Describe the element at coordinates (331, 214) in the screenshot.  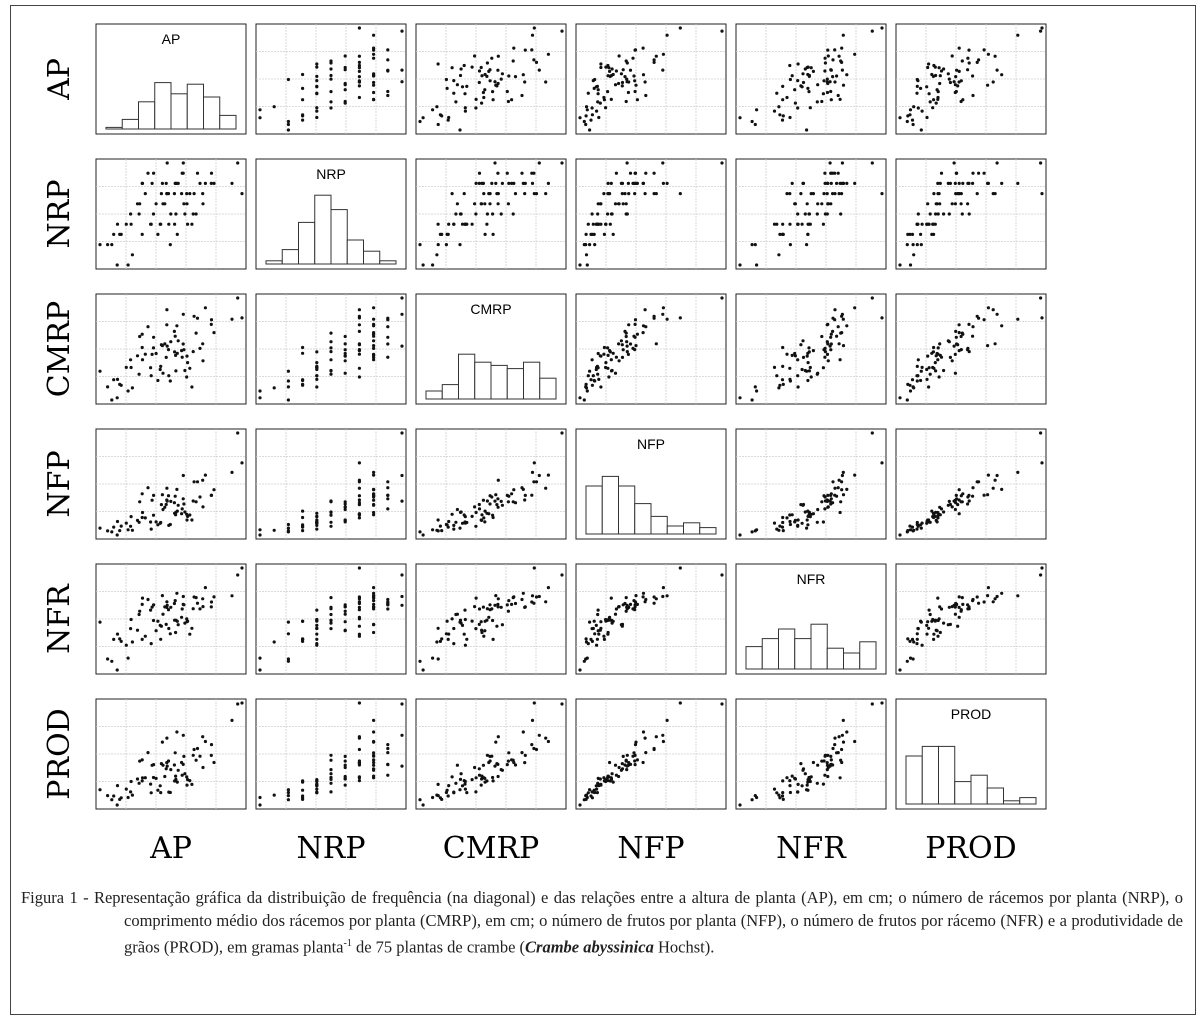
I see `panel-nrp-nrp: NRP` at that location.